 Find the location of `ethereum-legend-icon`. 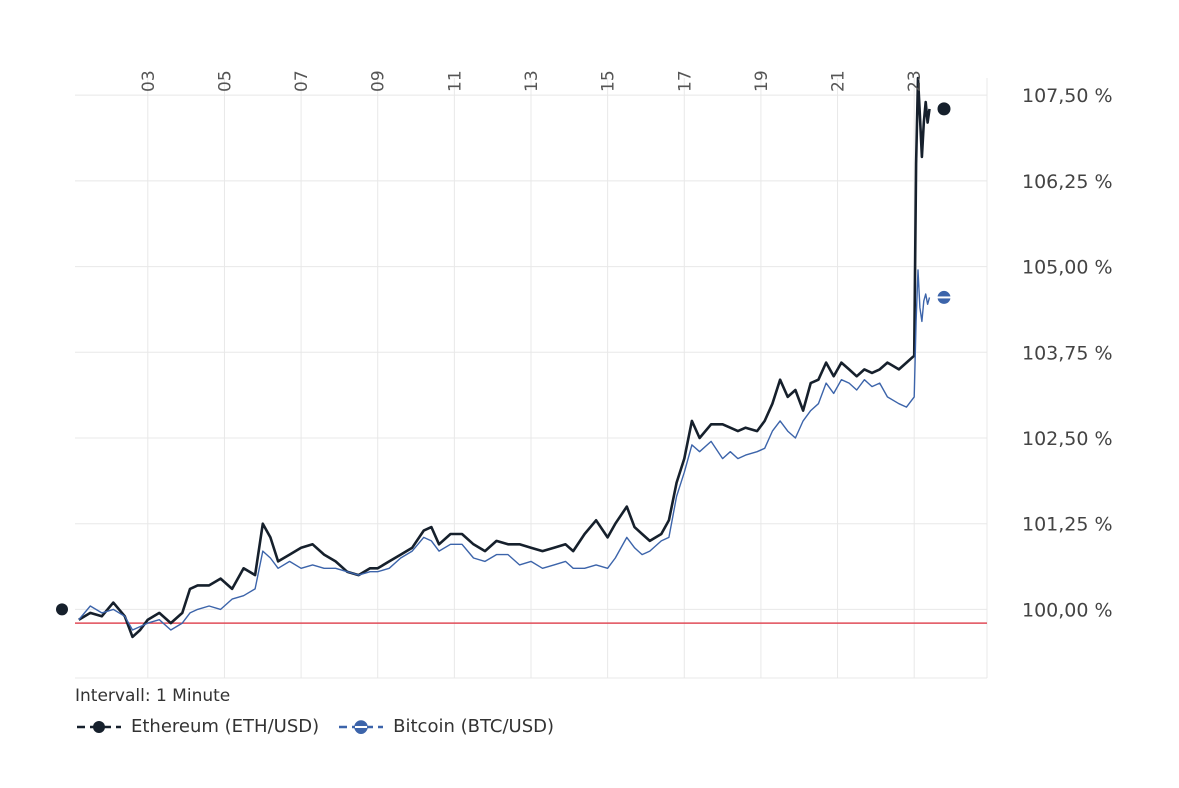

ethereum-legend-icon is located at coordinates (99, 726).